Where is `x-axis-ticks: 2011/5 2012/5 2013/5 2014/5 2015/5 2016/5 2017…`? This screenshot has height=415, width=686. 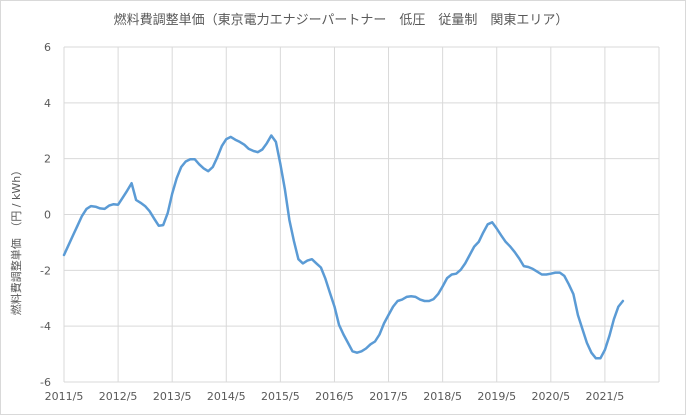
x-axis-ticks: 2011/5 2012/5 2013/5 2014/5 2015/5 2016/5 2017… is located at coordinates (335, 396).